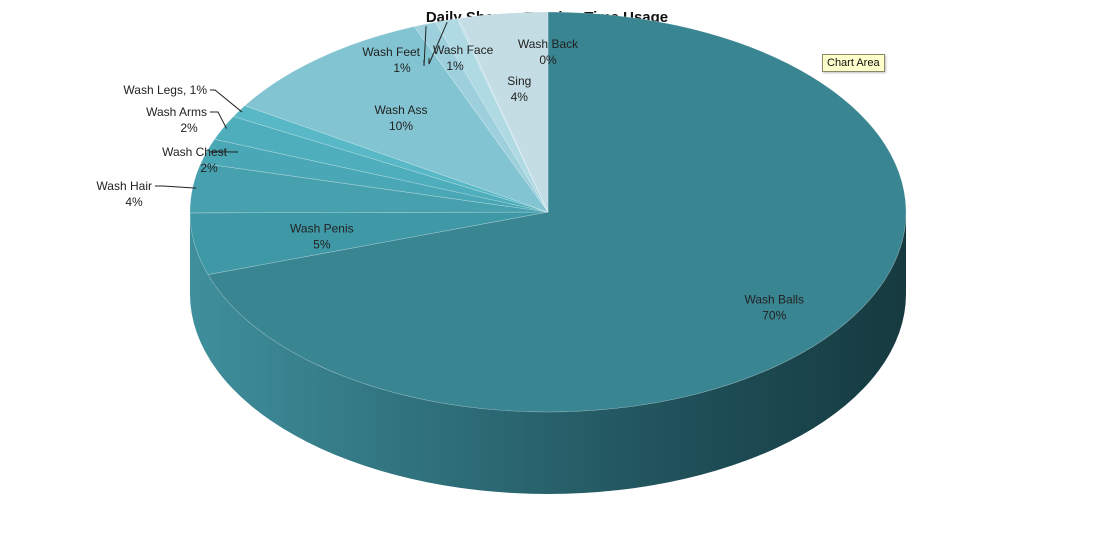  I want to click on slice-label-wash-hair: Wash Hair 4%, so click(124, 194).